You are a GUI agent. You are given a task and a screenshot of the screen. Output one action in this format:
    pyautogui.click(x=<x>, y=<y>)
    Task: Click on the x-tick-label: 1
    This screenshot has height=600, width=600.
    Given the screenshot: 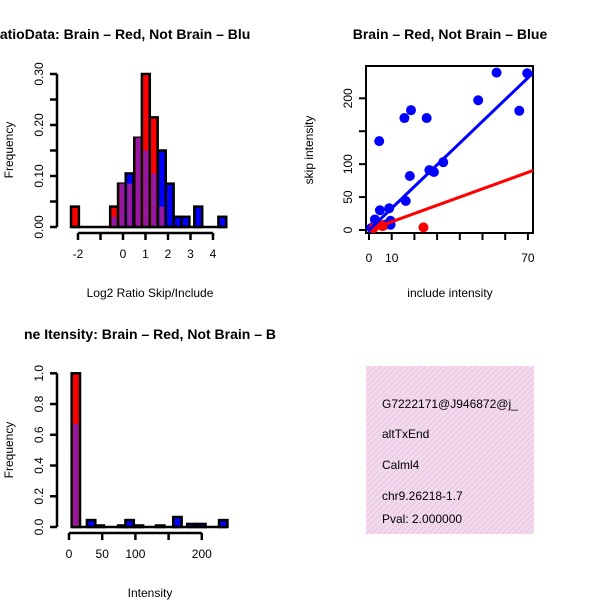 What is the action you would take?
    pyautogui.click(x=145, y=254)
    